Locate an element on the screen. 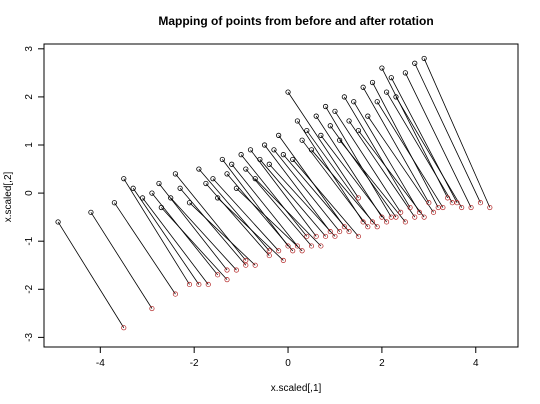 The width and height of the screenshot is (540, 404). y-axis-label: x.scaled[,2] is located at coordinates (8, 196).